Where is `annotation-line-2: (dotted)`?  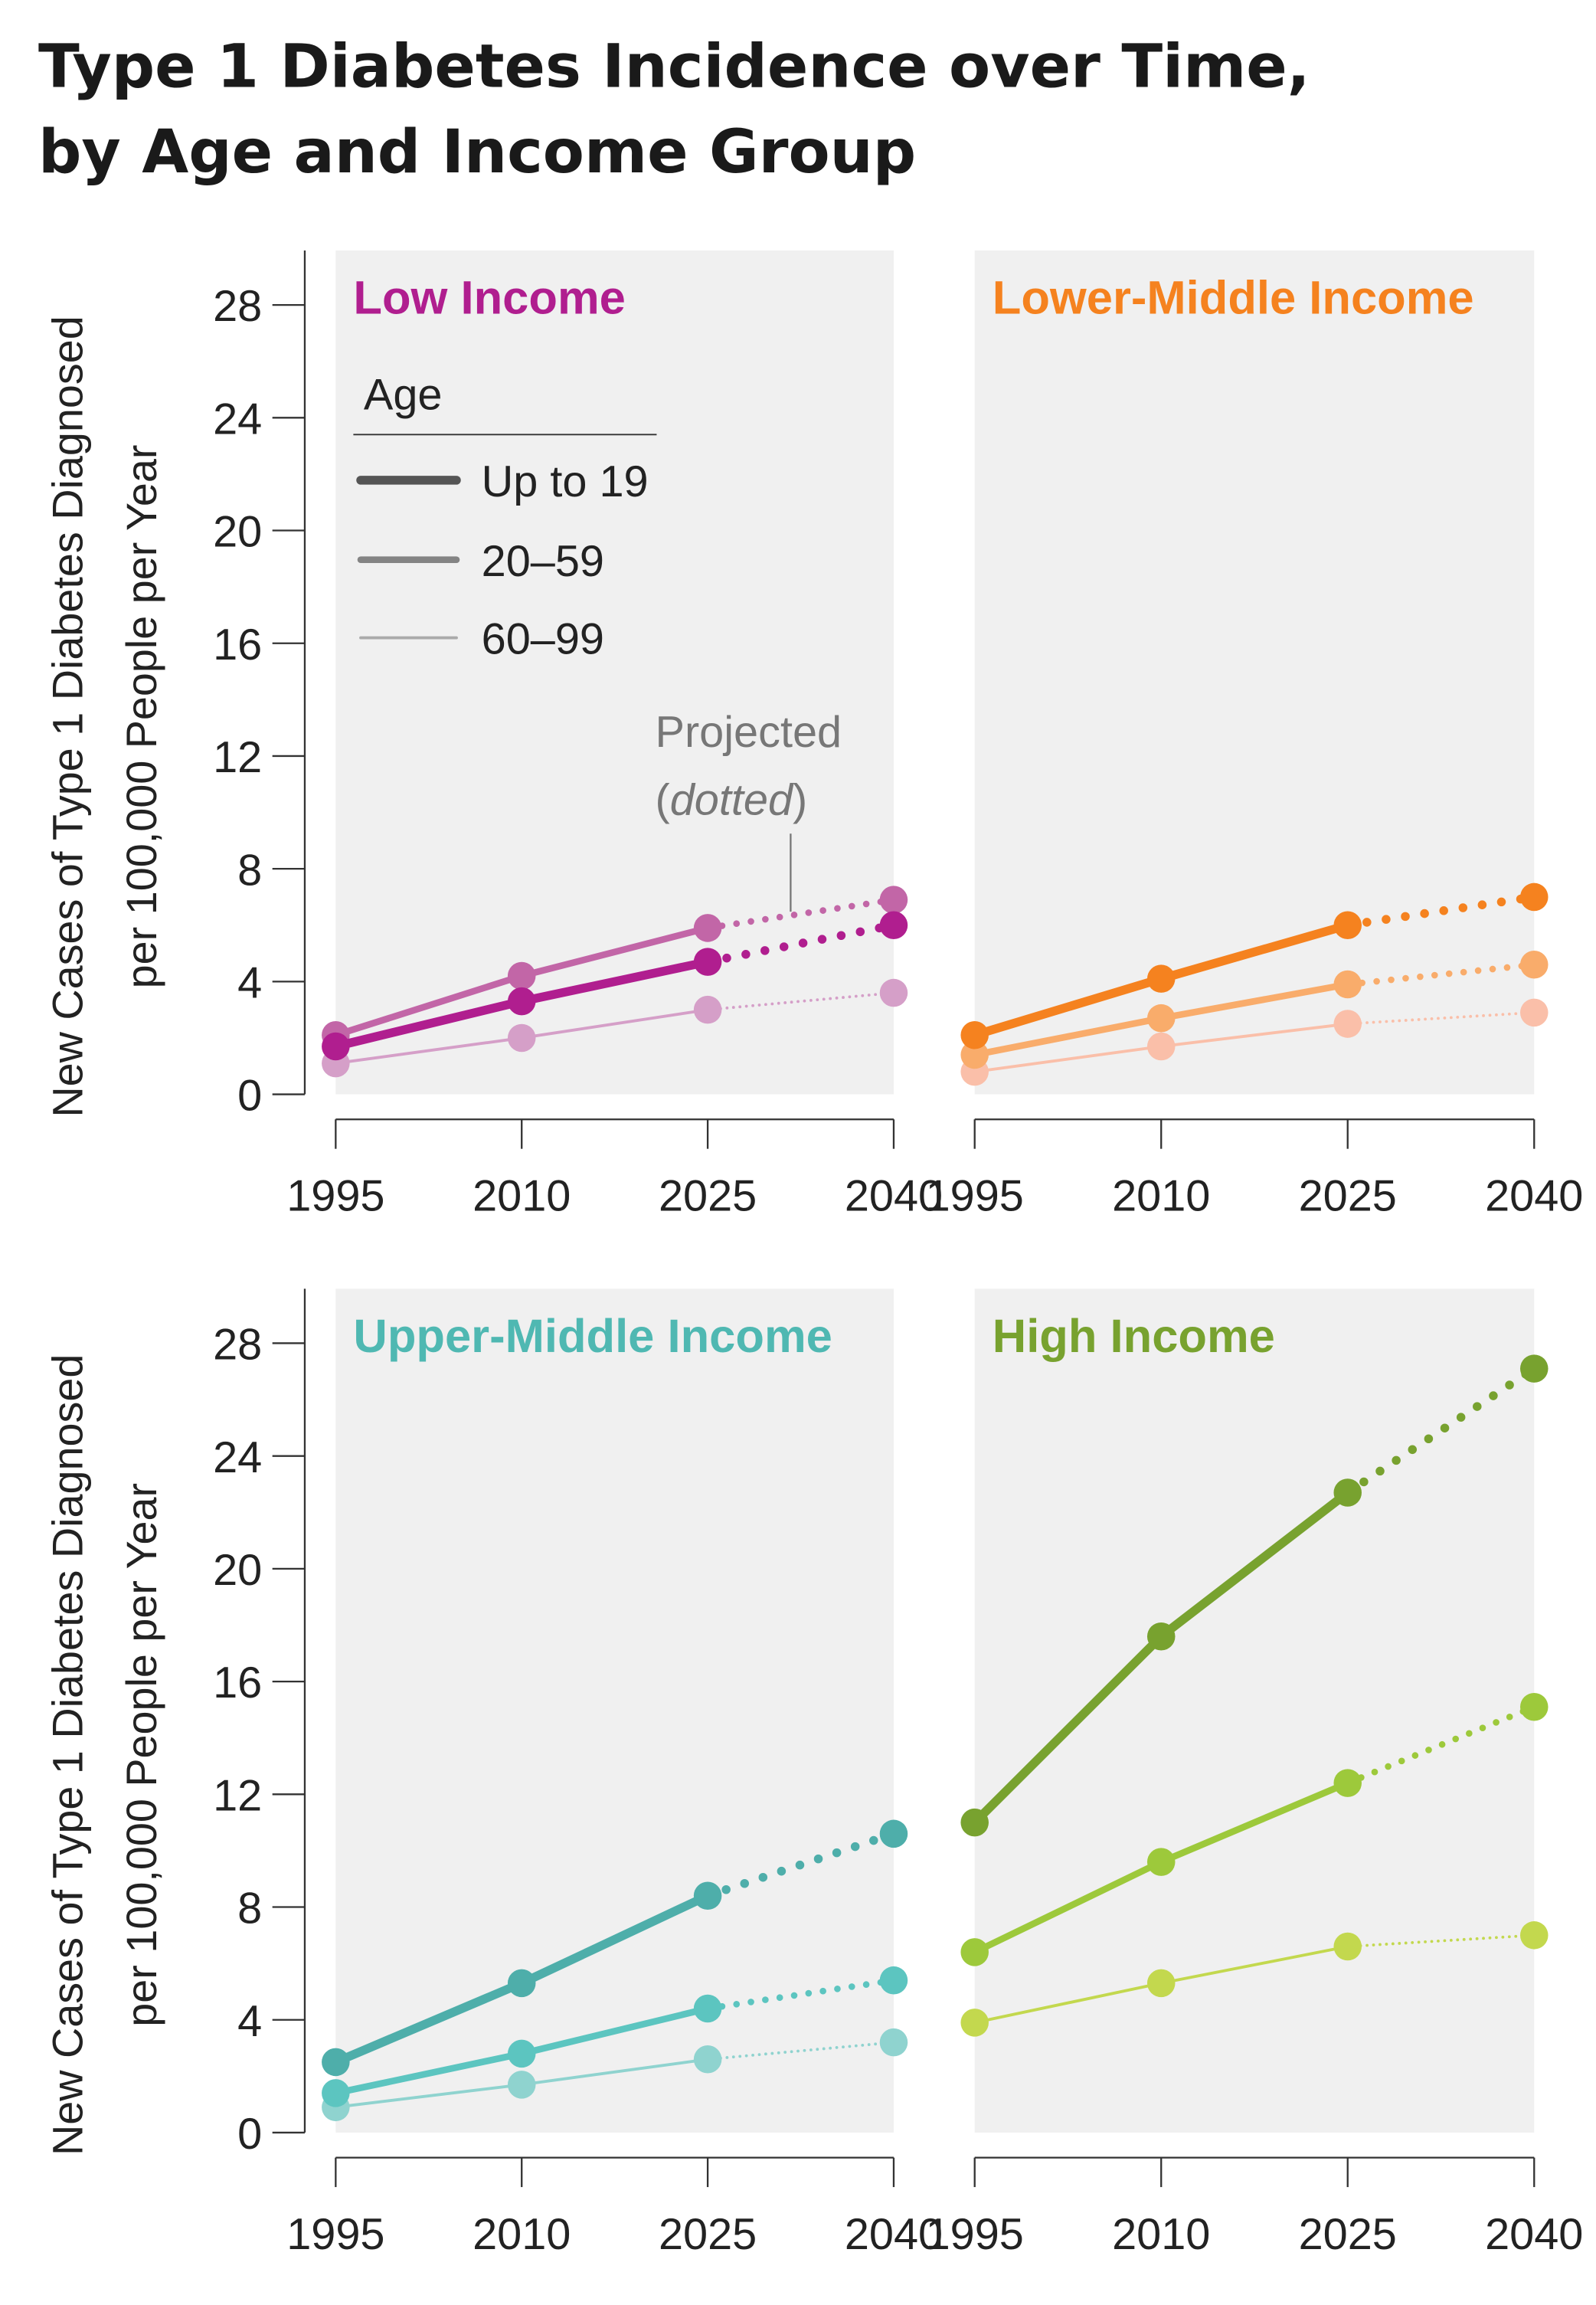 annotation-line-2: (dotted) is located at coordinates (732, 799).